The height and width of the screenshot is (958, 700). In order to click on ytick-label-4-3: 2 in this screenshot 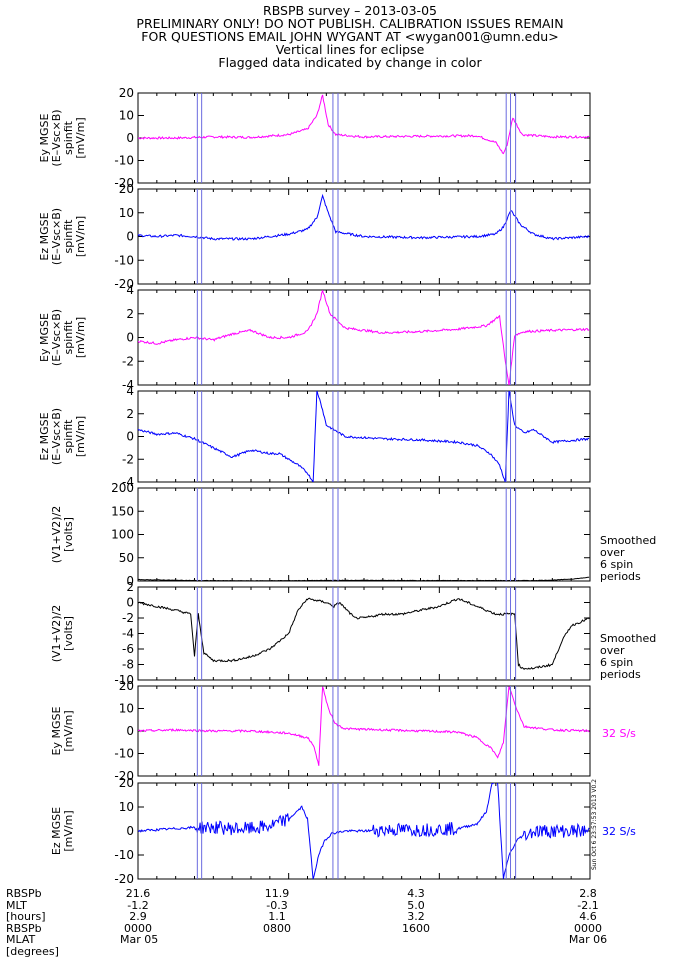, I will do `click(130, 414)`.